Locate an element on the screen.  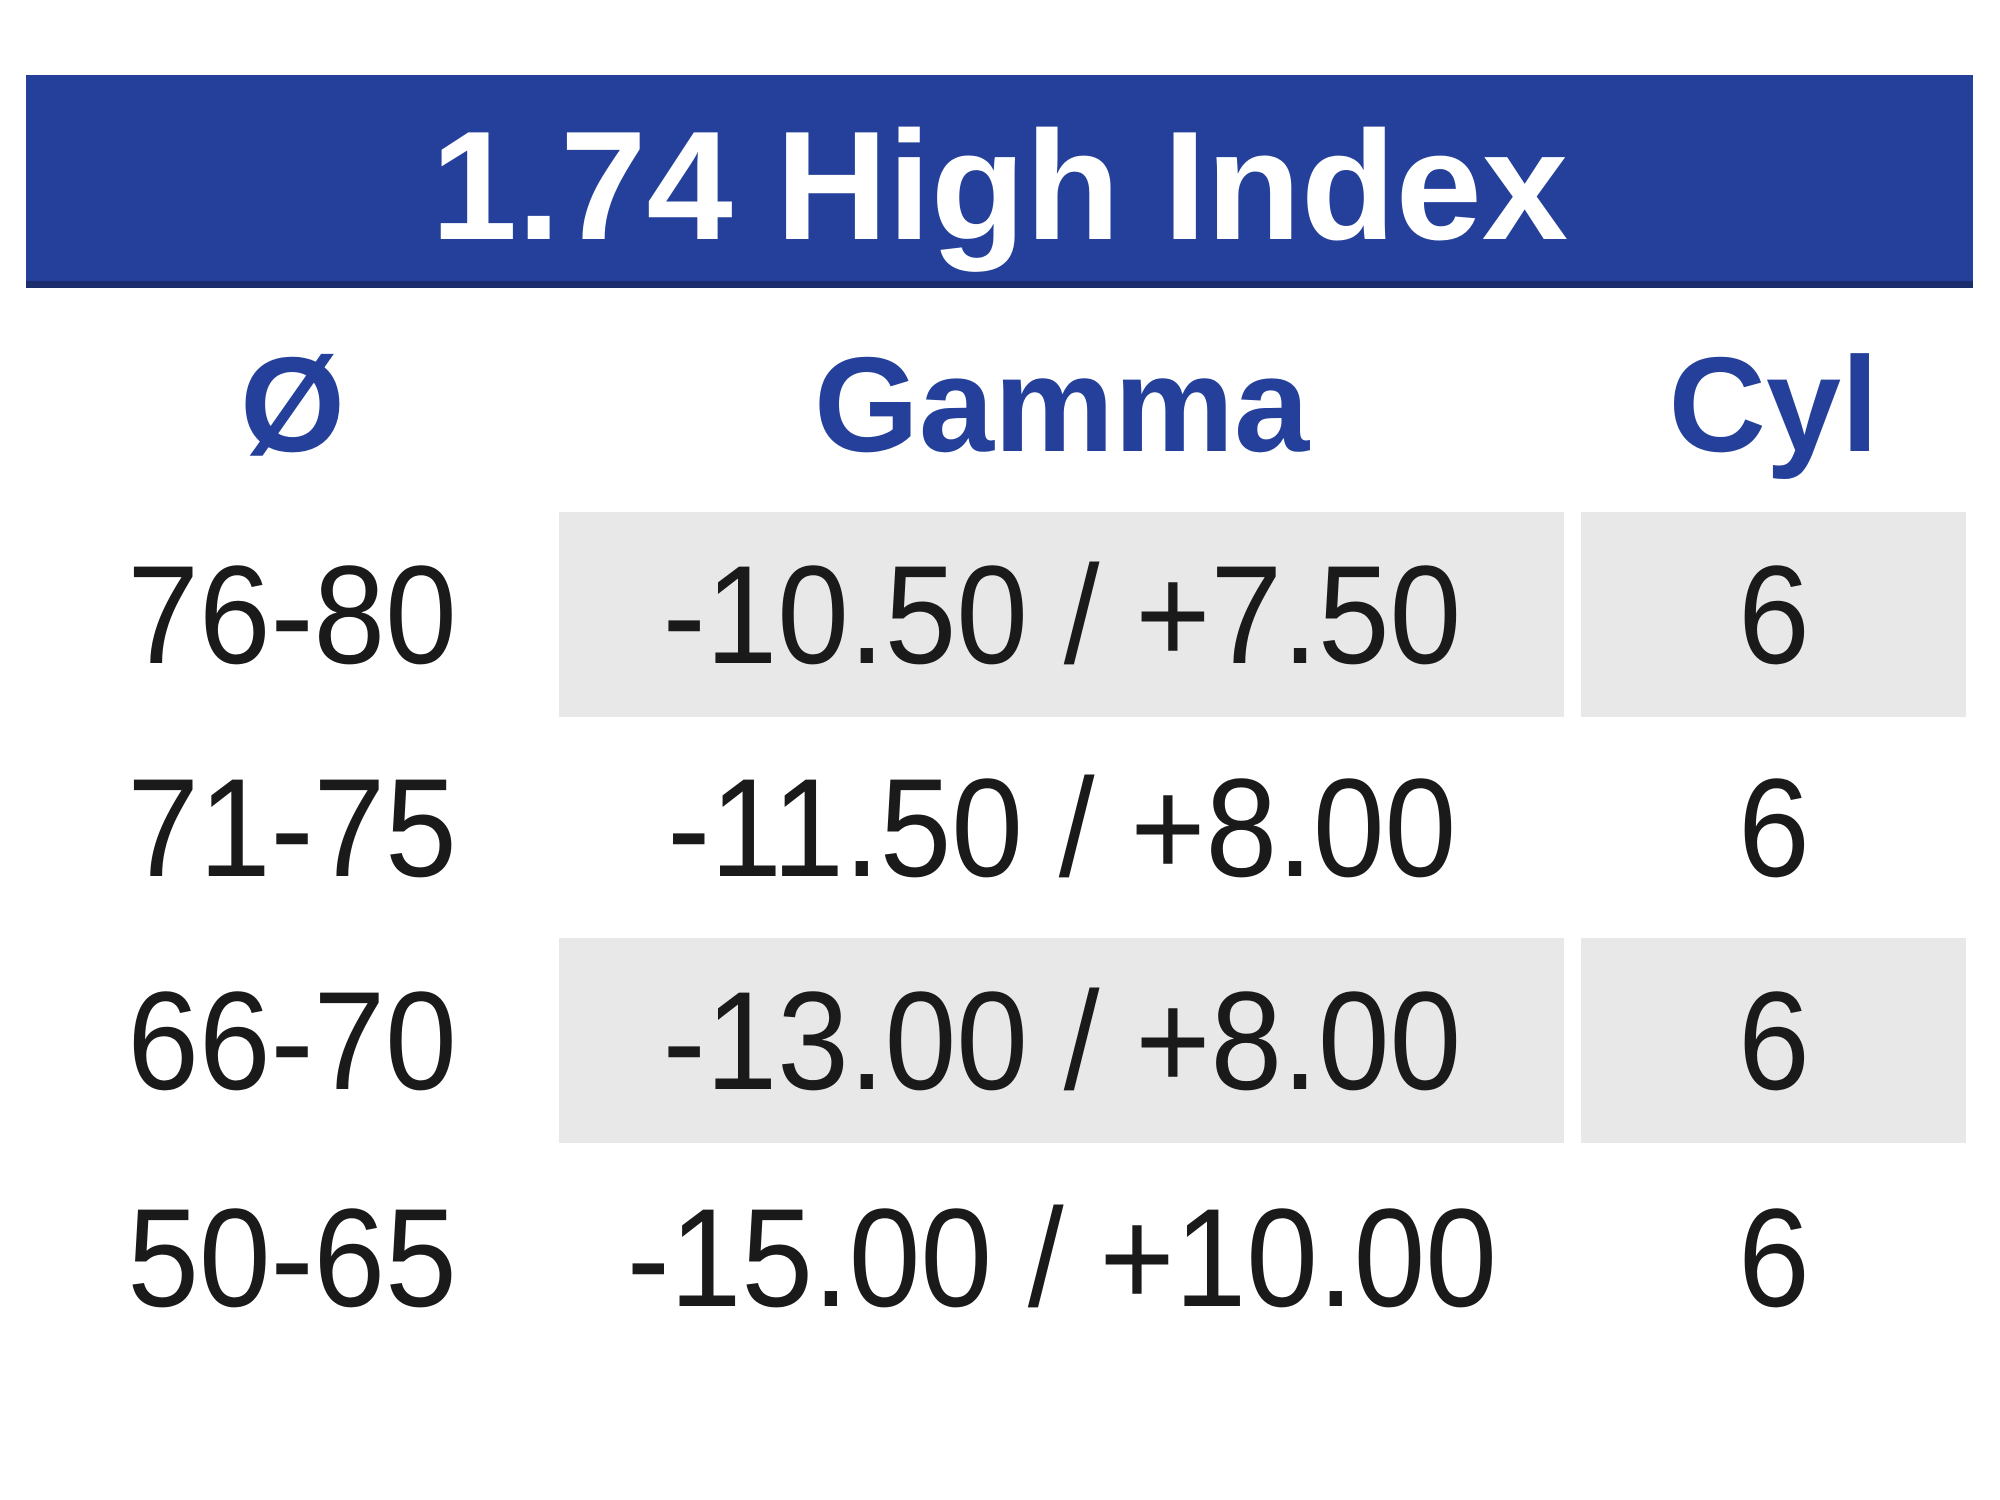
gamma-cell: -11.50 / +8.00 is located at coordinates (1061, 827).